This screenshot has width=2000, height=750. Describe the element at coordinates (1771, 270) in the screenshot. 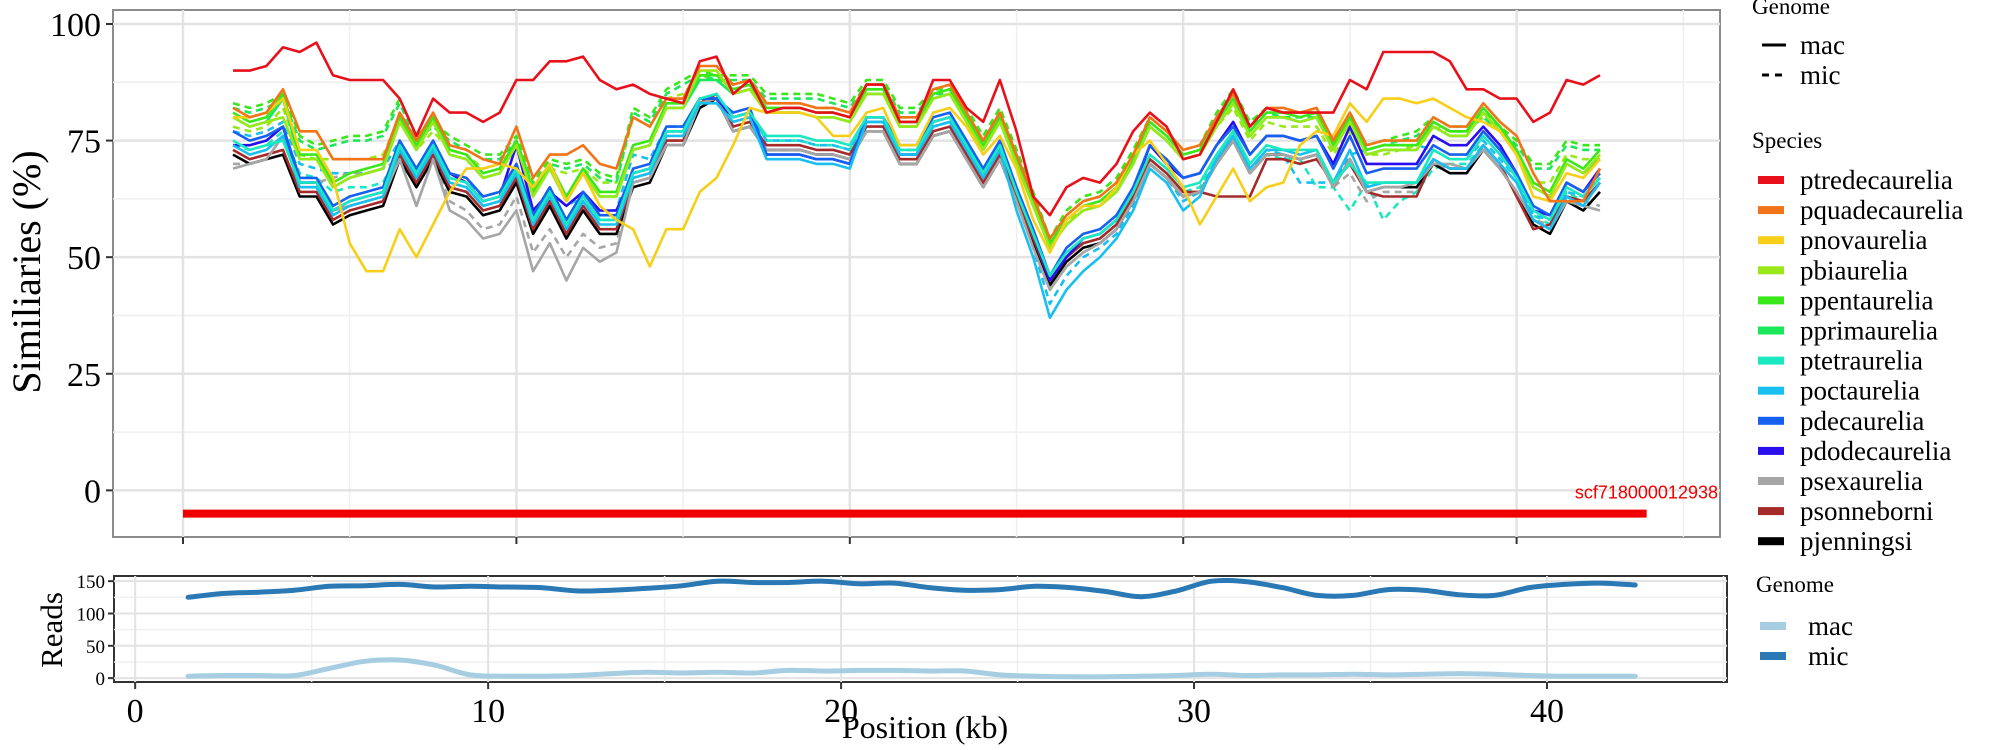

I see `legend-swatch-pbiaurelia` at that location.